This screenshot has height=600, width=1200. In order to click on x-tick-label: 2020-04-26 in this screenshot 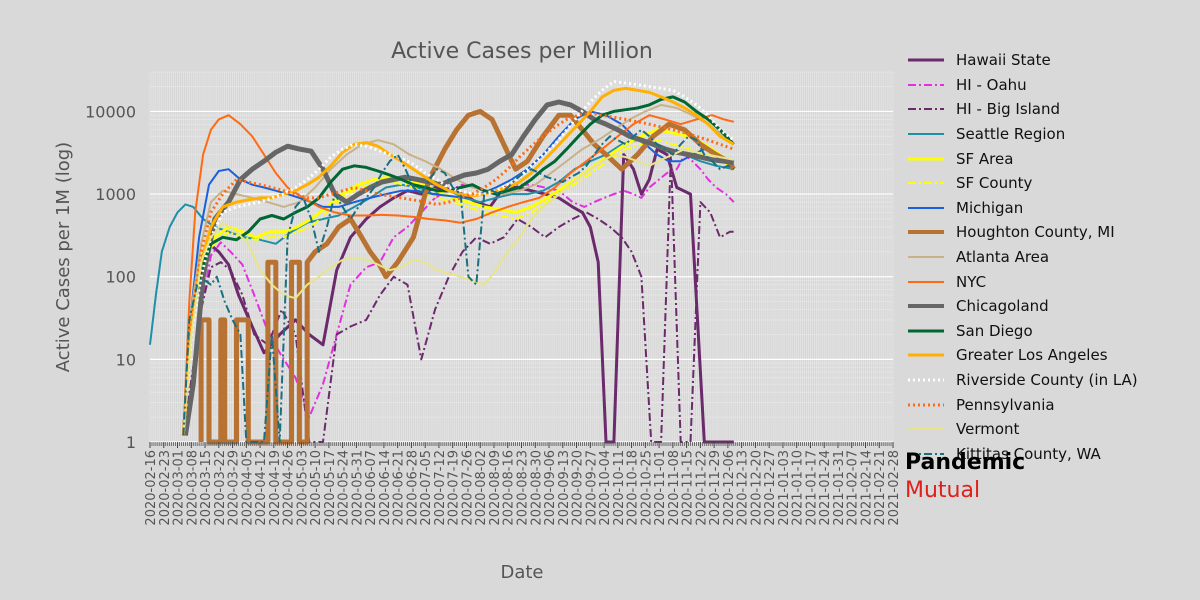, I will do `click(289, 488)`.